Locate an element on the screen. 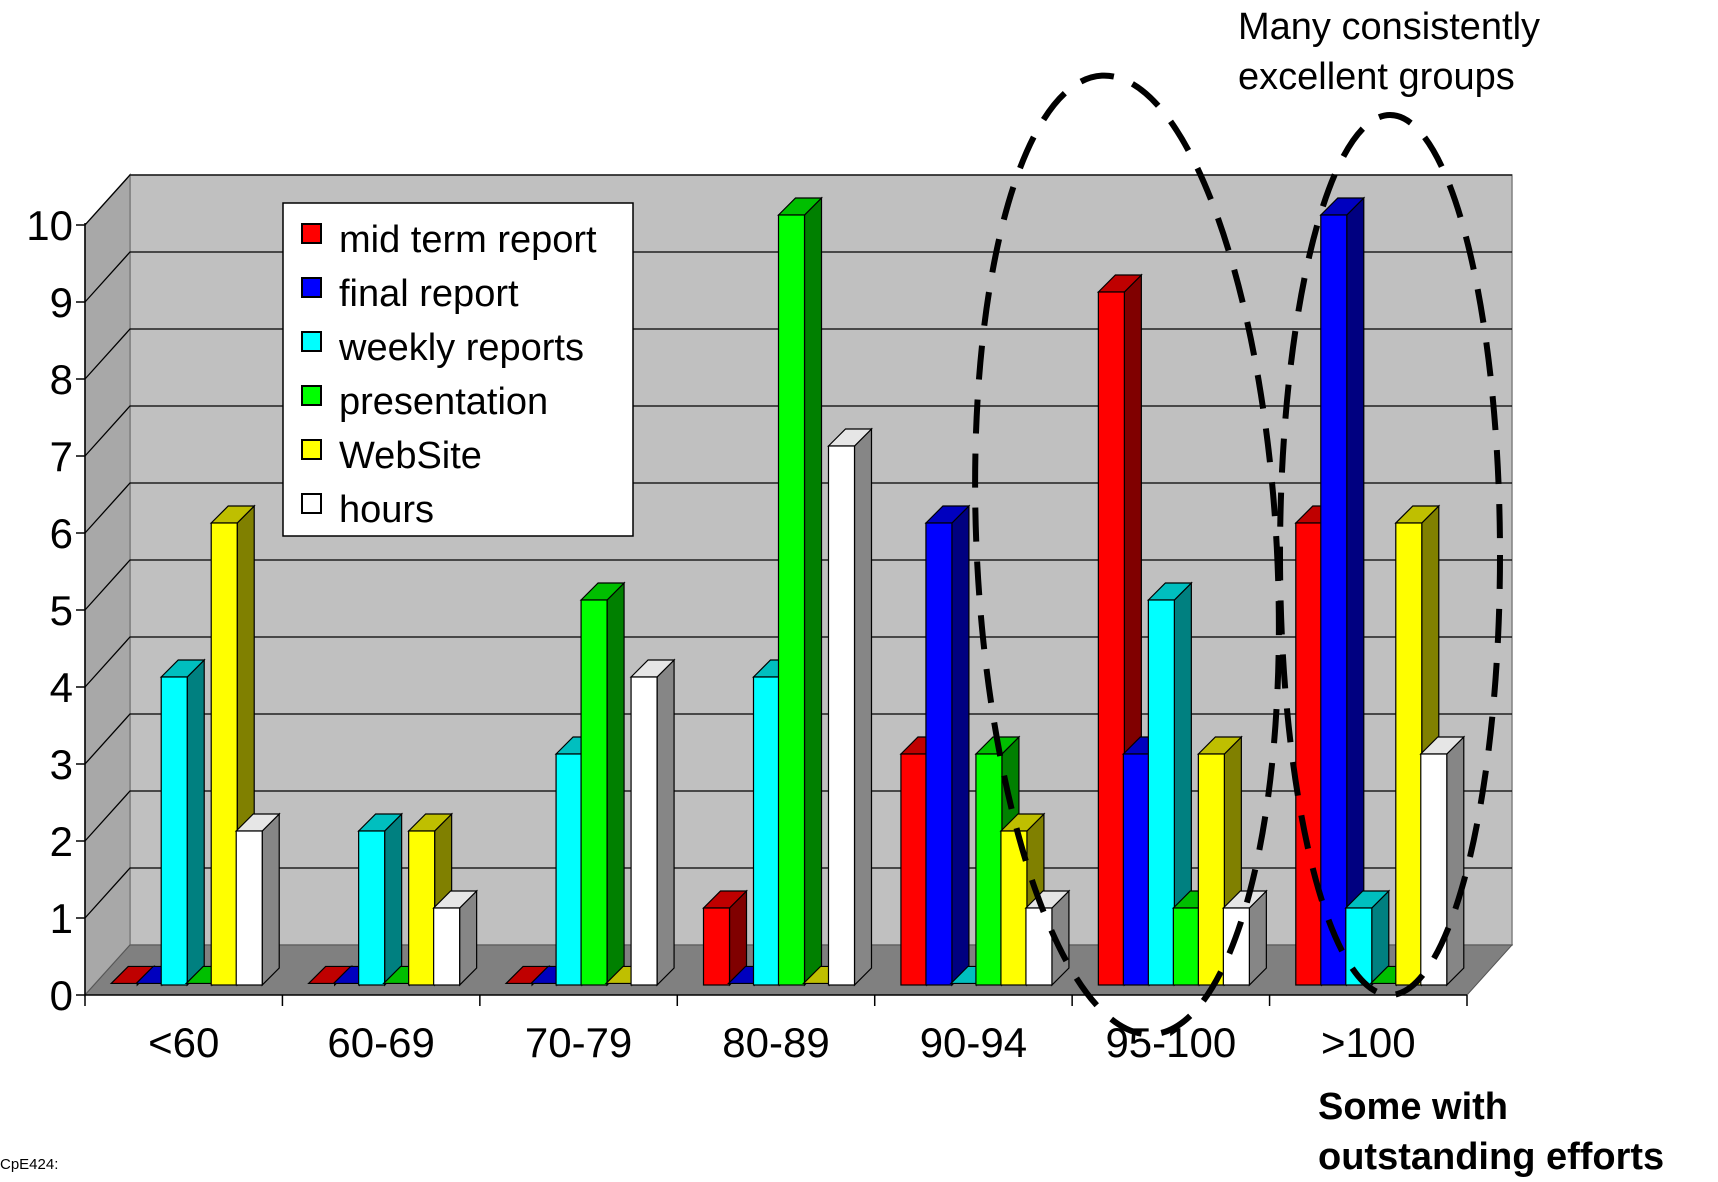 The image size is (1718, 1182). legend-label: WebSite is located at coordinates (410, 456).